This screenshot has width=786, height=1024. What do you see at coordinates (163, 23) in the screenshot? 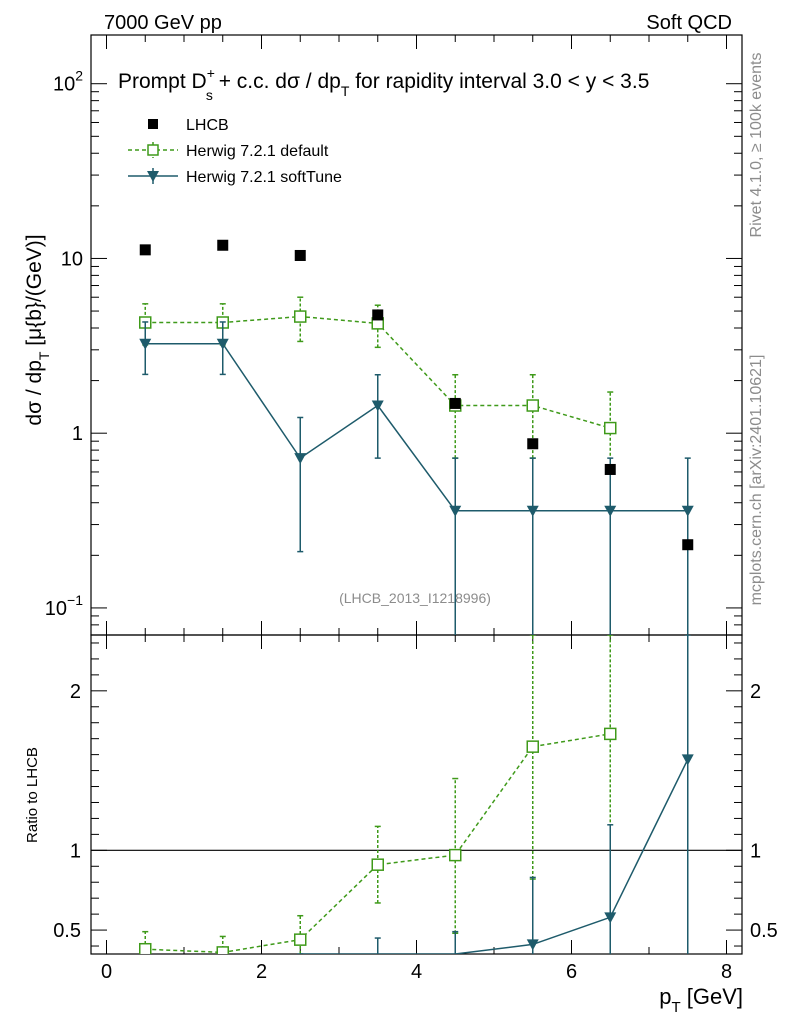
I see `header-left: 7000 GeV pp` at bounding box center [163, 23].